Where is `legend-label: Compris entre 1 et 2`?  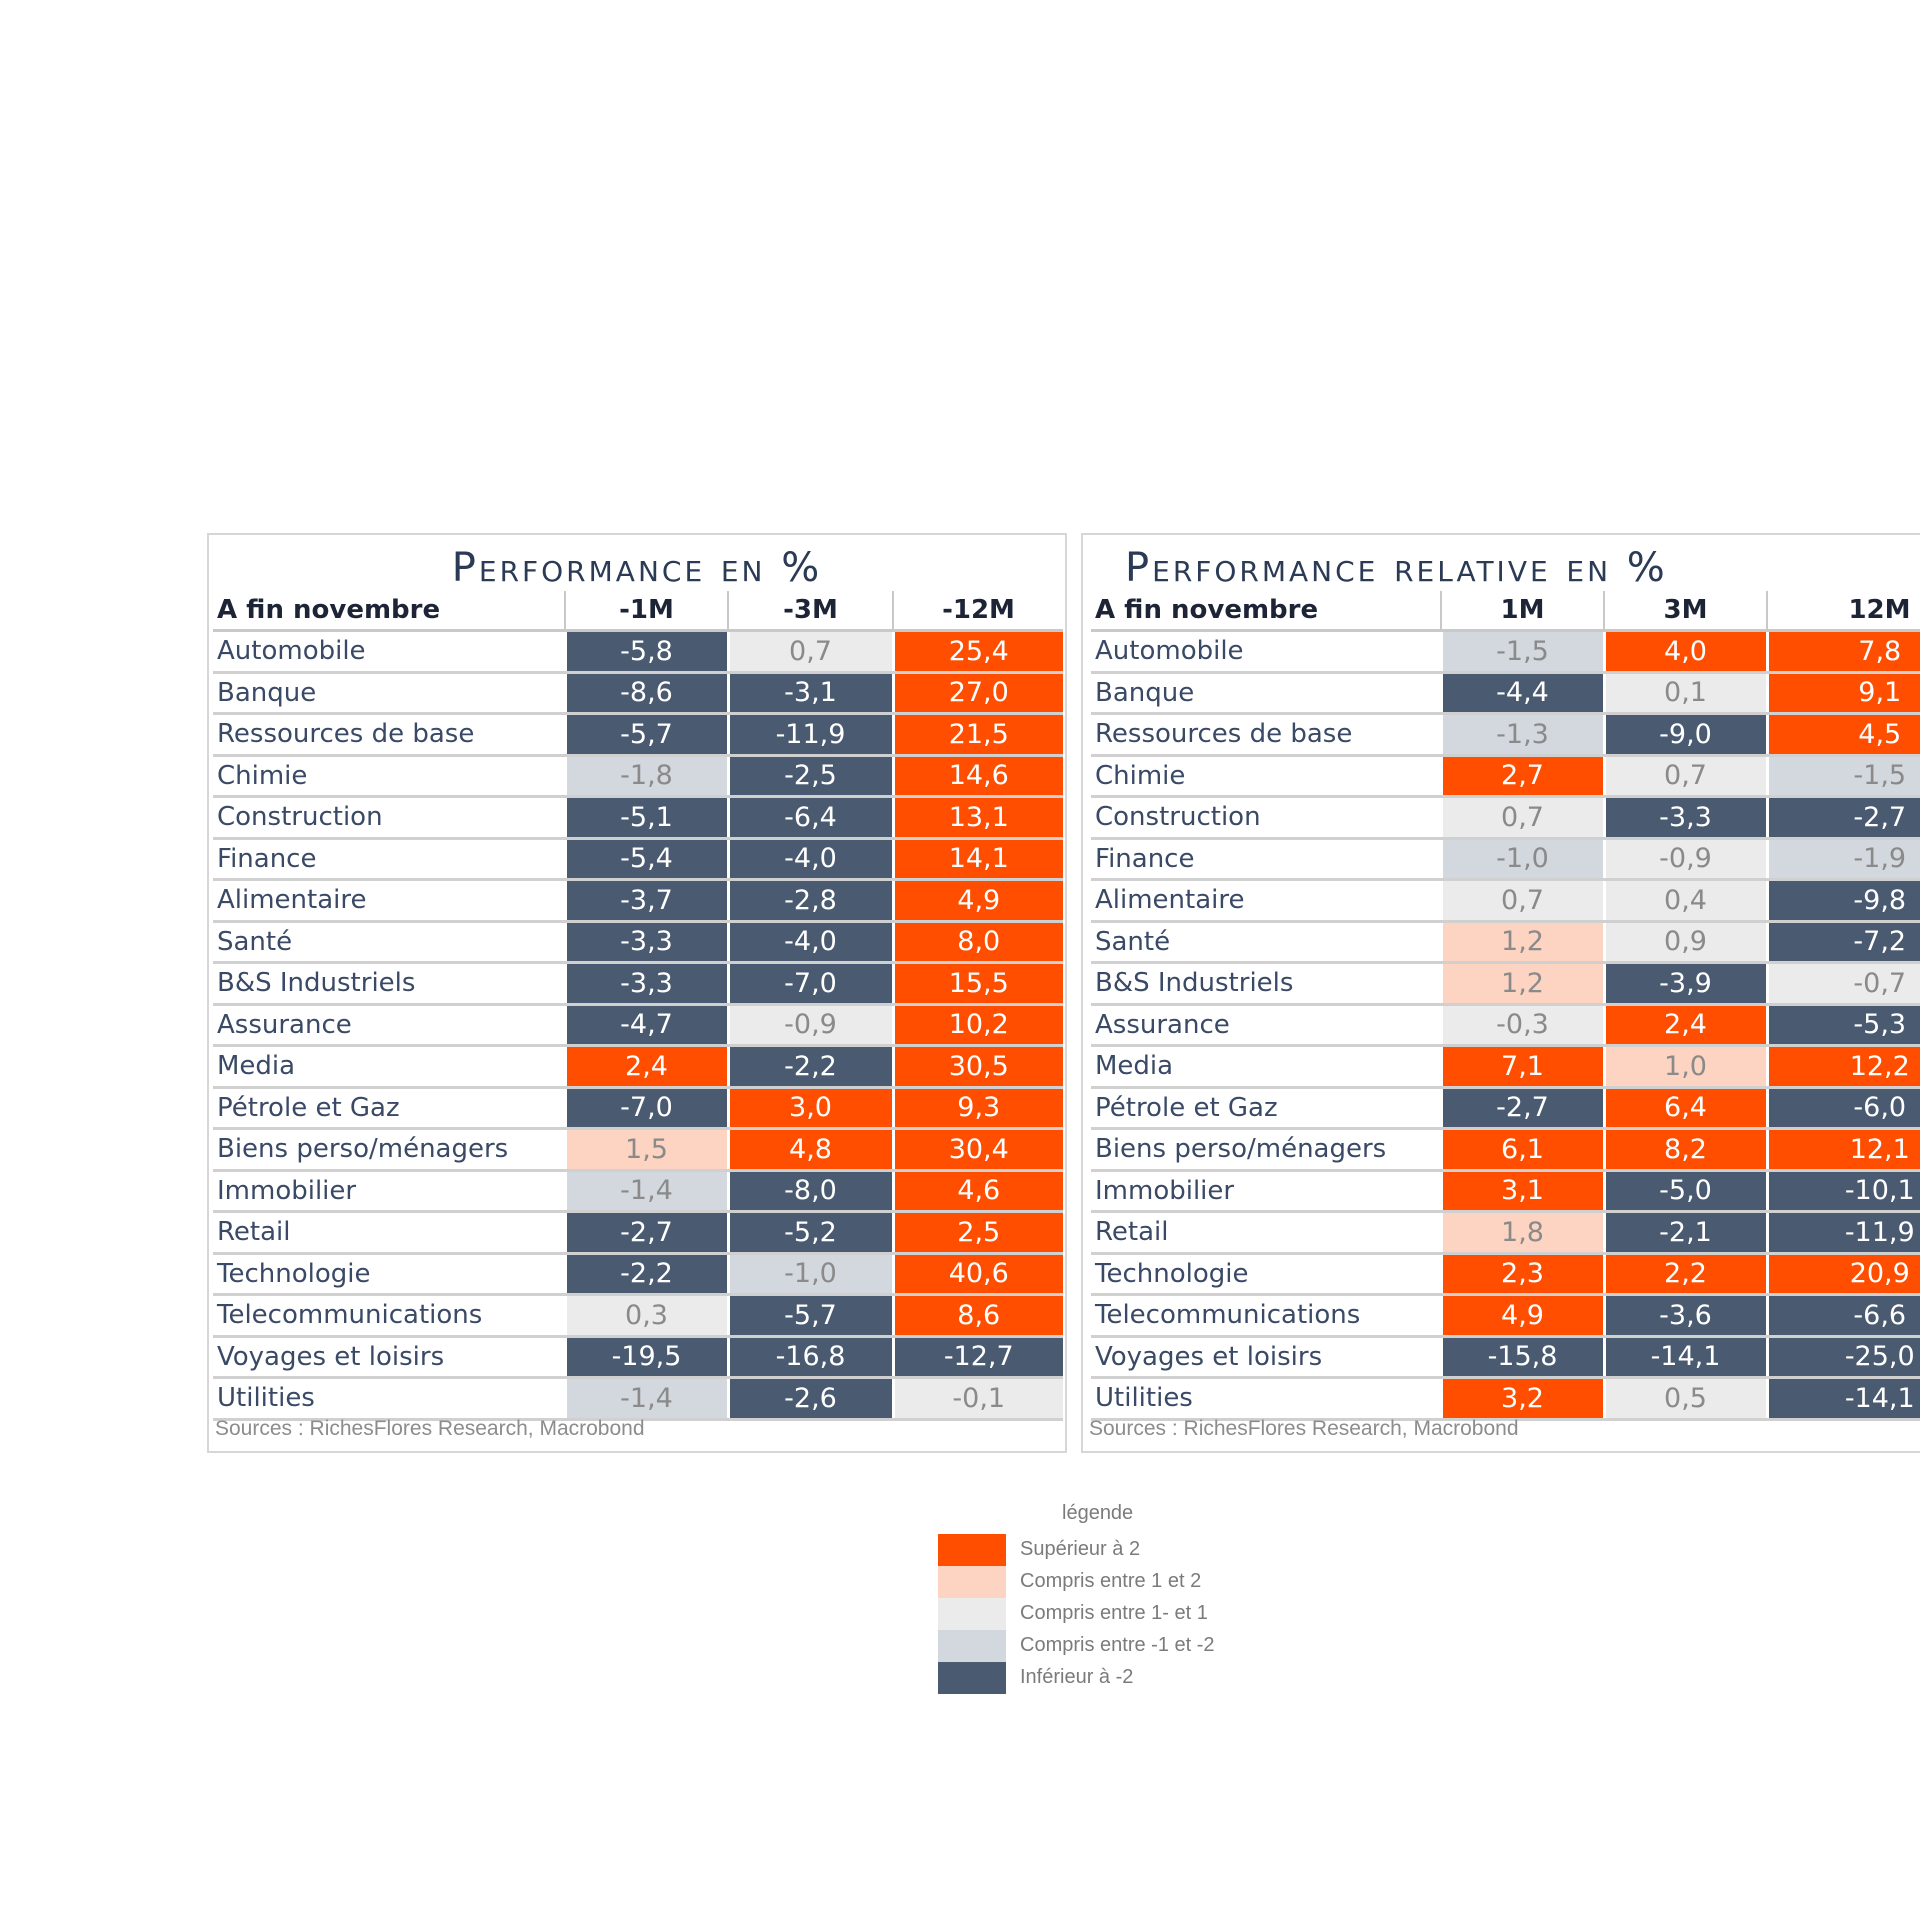
legend-label: Compris entre 1 et 2 is located at coordinates (1111, 1581).